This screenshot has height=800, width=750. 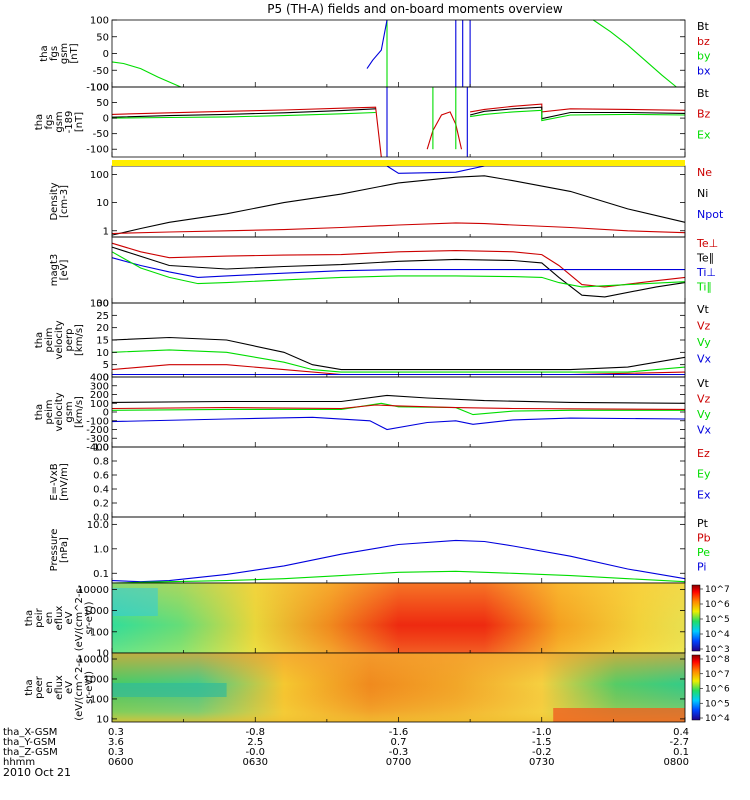 I want to click on y-tick-label: 0, so click(x=106, y=413).